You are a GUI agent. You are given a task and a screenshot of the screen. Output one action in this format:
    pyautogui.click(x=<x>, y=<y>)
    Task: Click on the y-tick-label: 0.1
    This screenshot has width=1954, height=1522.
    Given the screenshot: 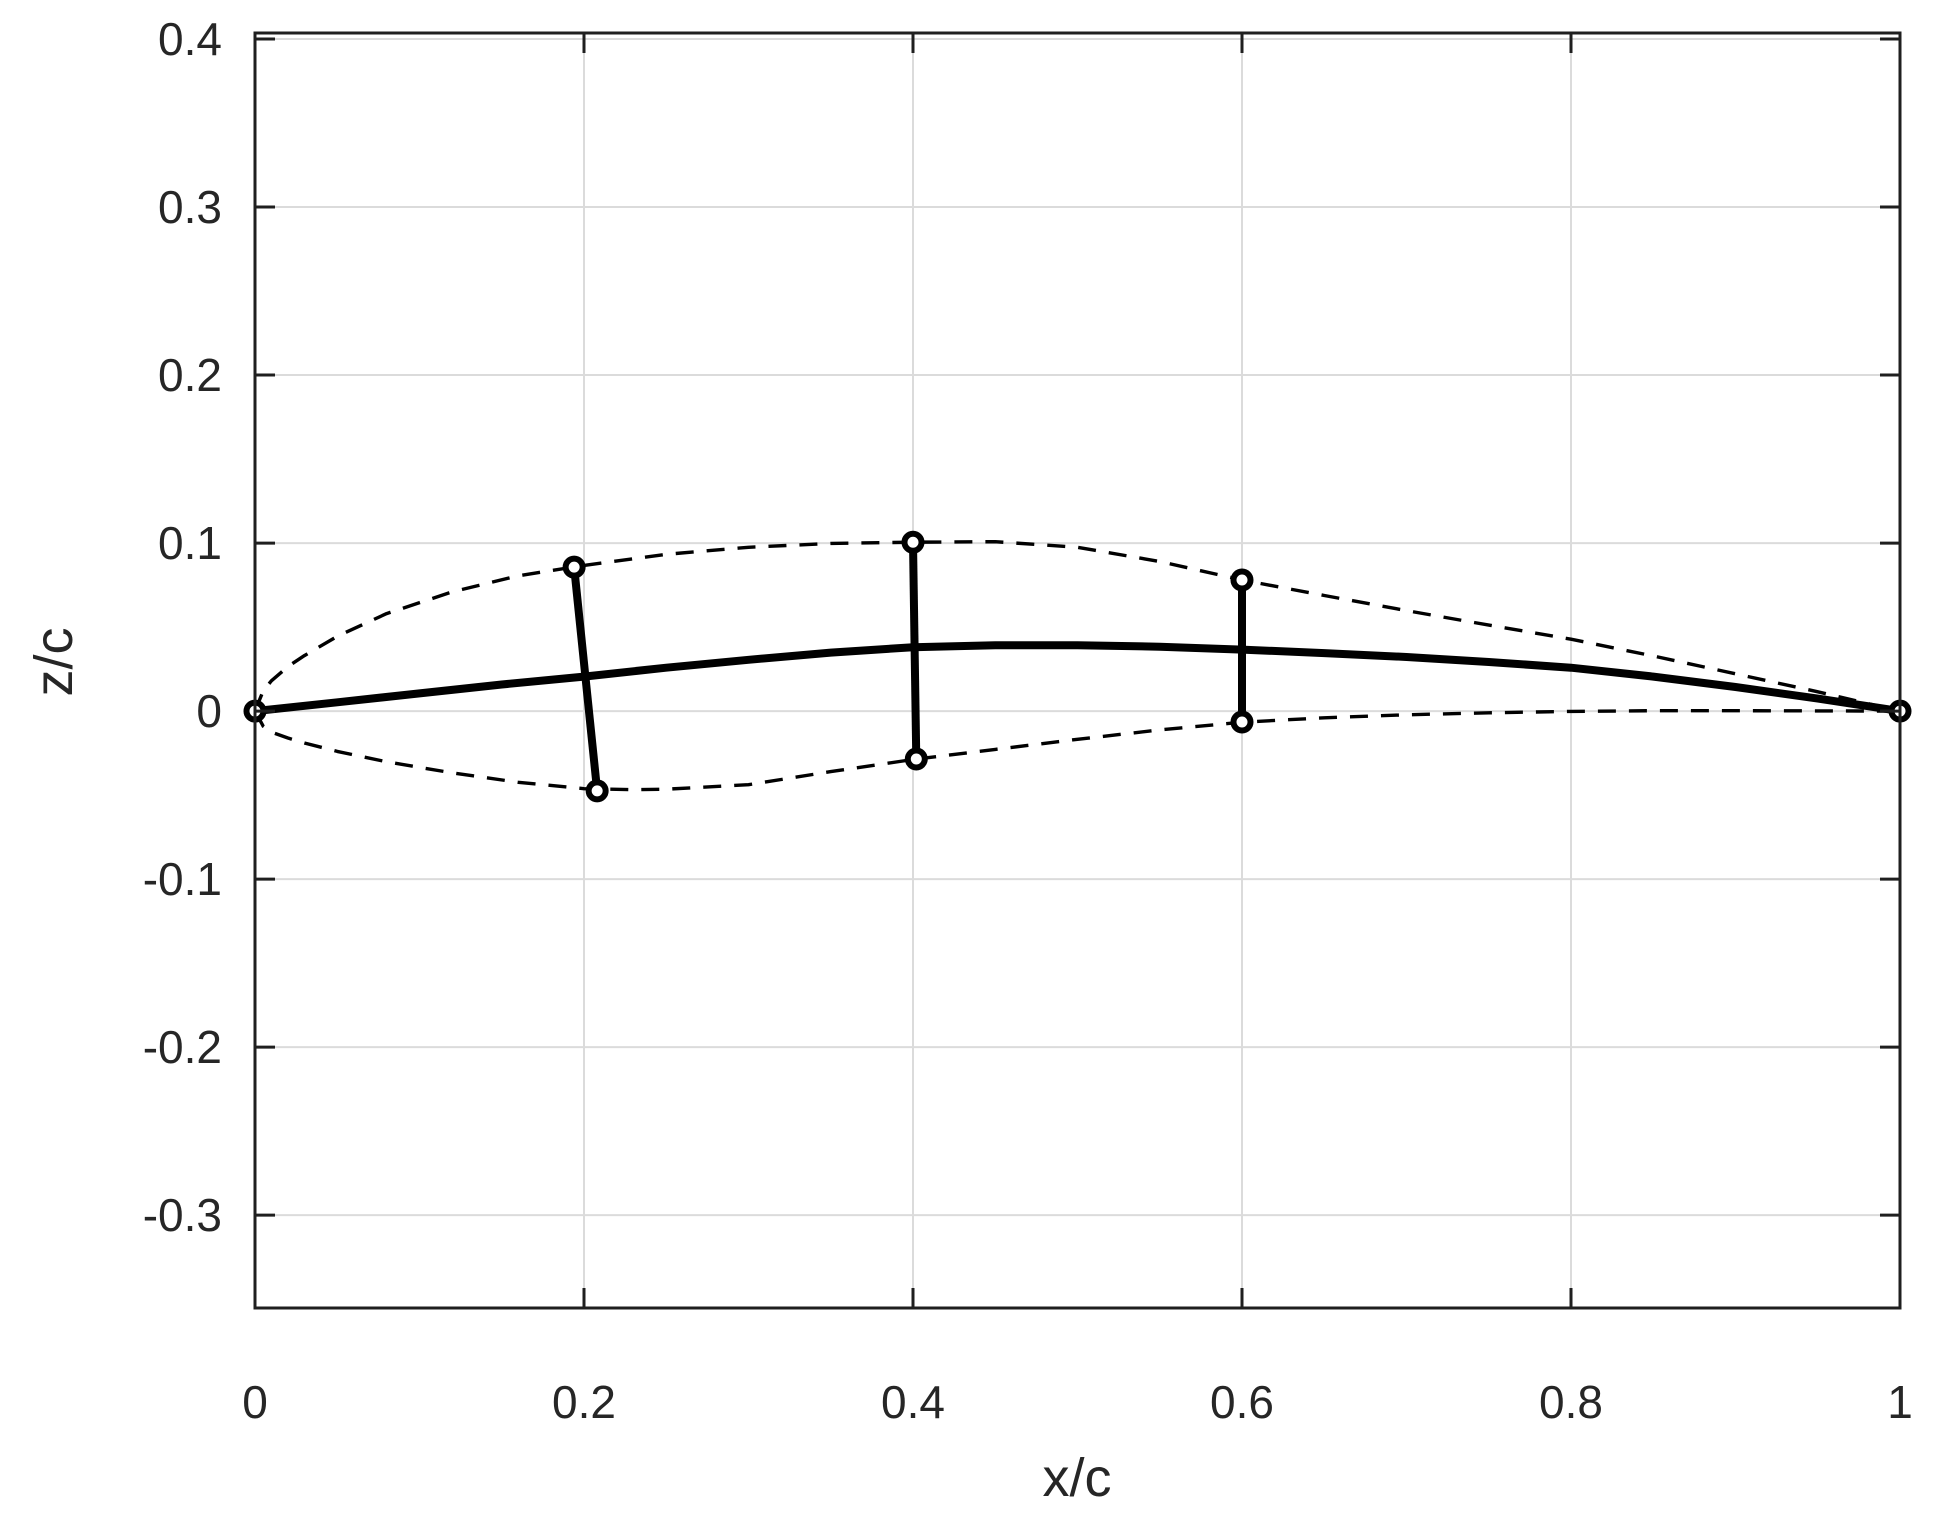 What is the action you would take?
    pyautogui.click(x=190, y=543)
    